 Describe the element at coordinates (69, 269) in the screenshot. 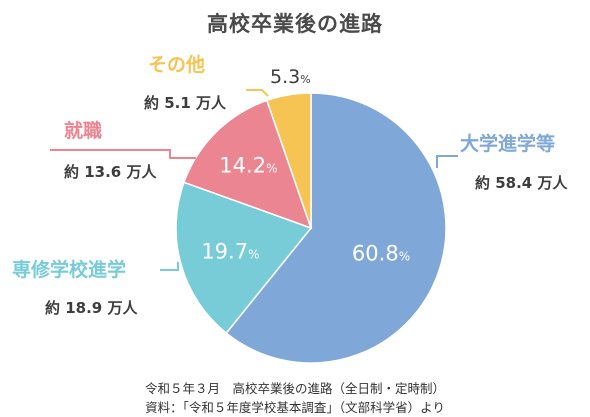

I see `category-label-vocational: 専修学校進学` at that location.